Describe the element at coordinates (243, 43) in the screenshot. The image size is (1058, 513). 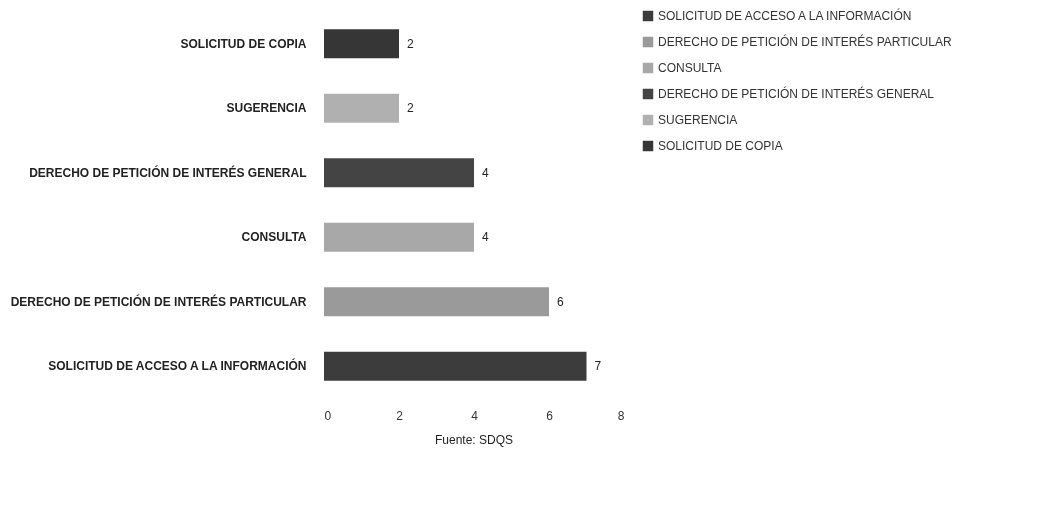
I see `y-tick-label: SOLICITUD DE COPIA` at that location.